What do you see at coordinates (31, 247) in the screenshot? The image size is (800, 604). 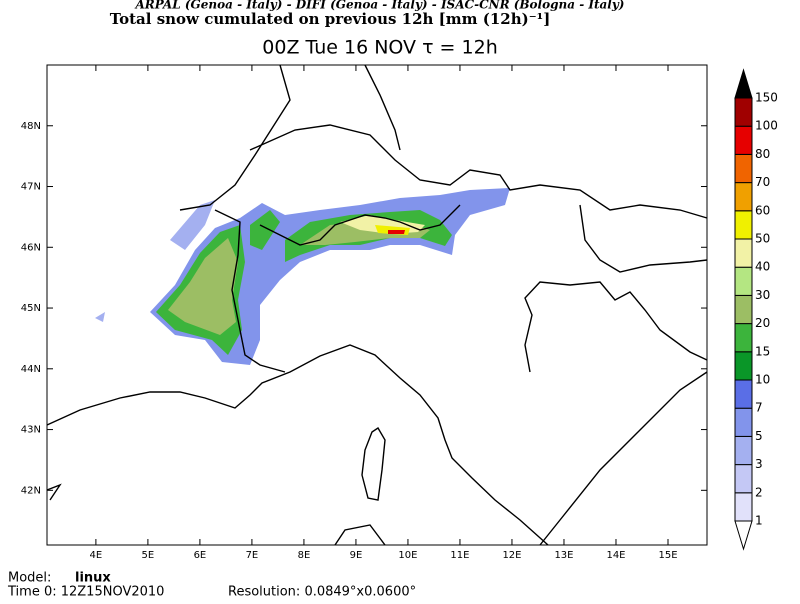 I see `y-tick-label: 46N` at bounding box center [31, 247].